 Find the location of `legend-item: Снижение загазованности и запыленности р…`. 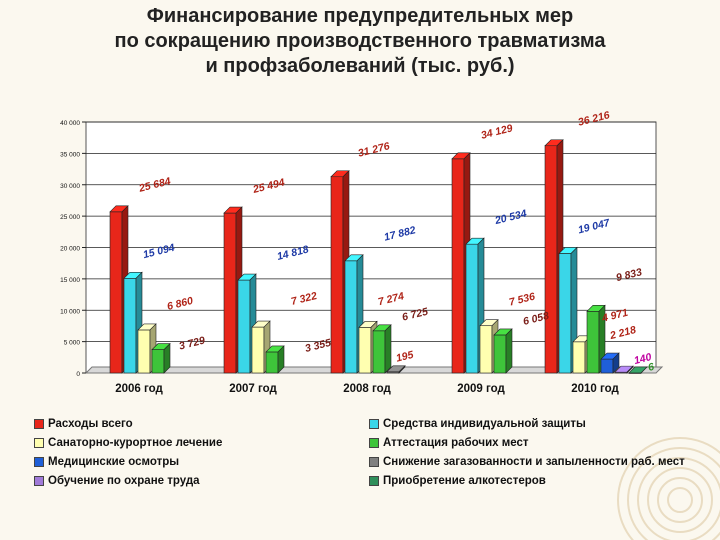

legend-item: Снижение загазованности и запыленности р… is located at coordinates (527, 462).